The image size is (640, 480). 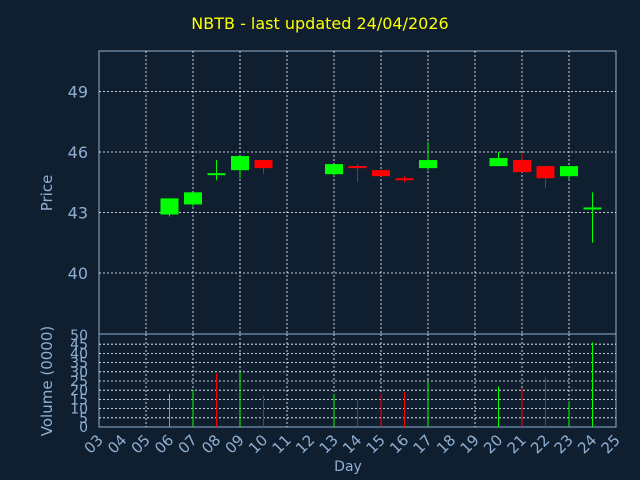 I want to click on x-tick-label: 06, so click(x=164, y=444).